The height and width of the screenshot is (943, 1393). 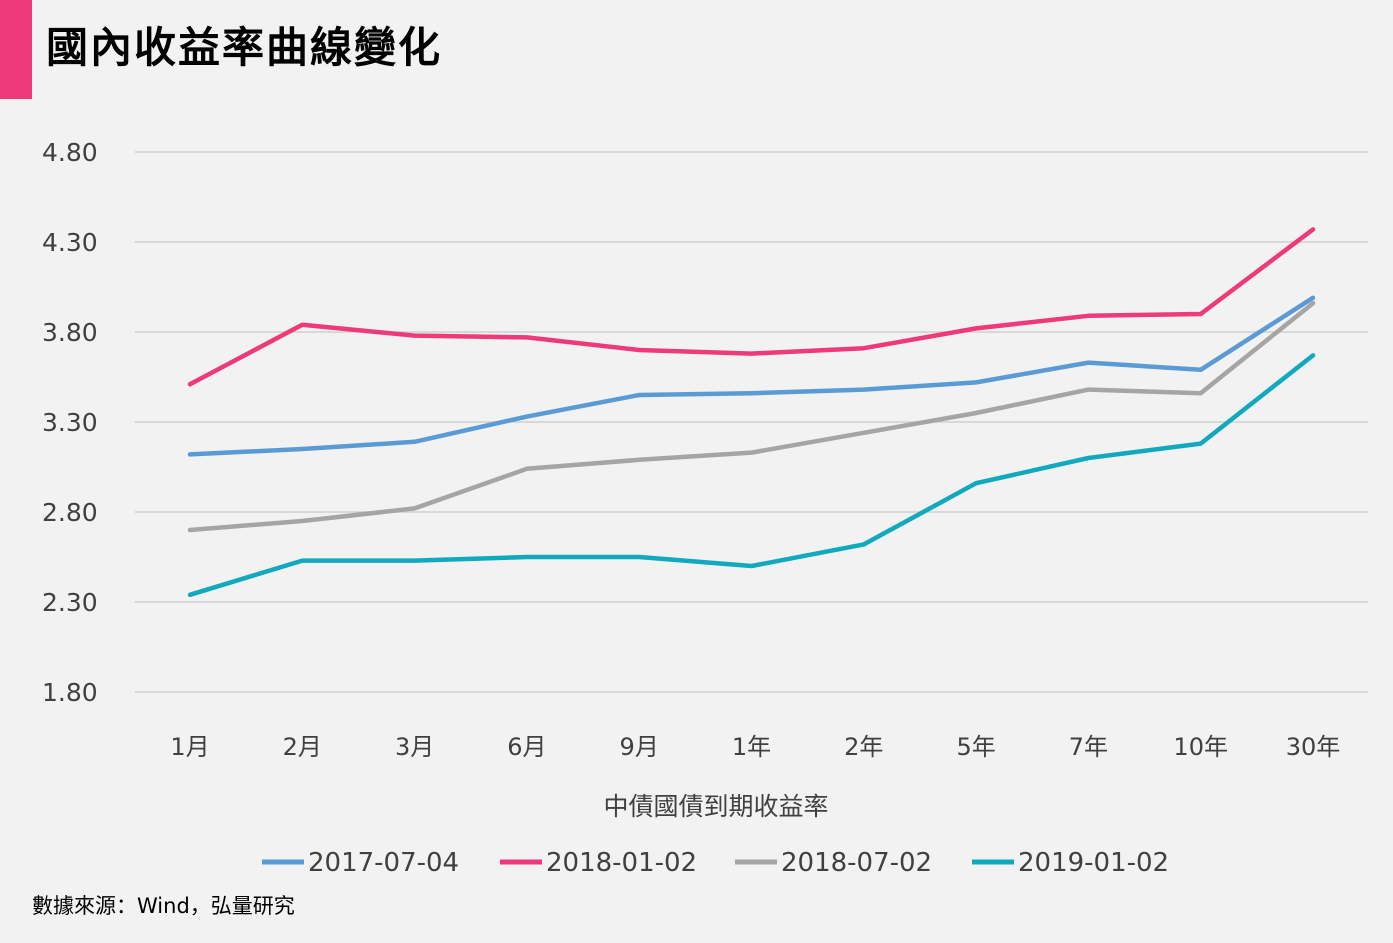 I want to click on legend-label: 2017-07-04, so click(x=383, y=863).